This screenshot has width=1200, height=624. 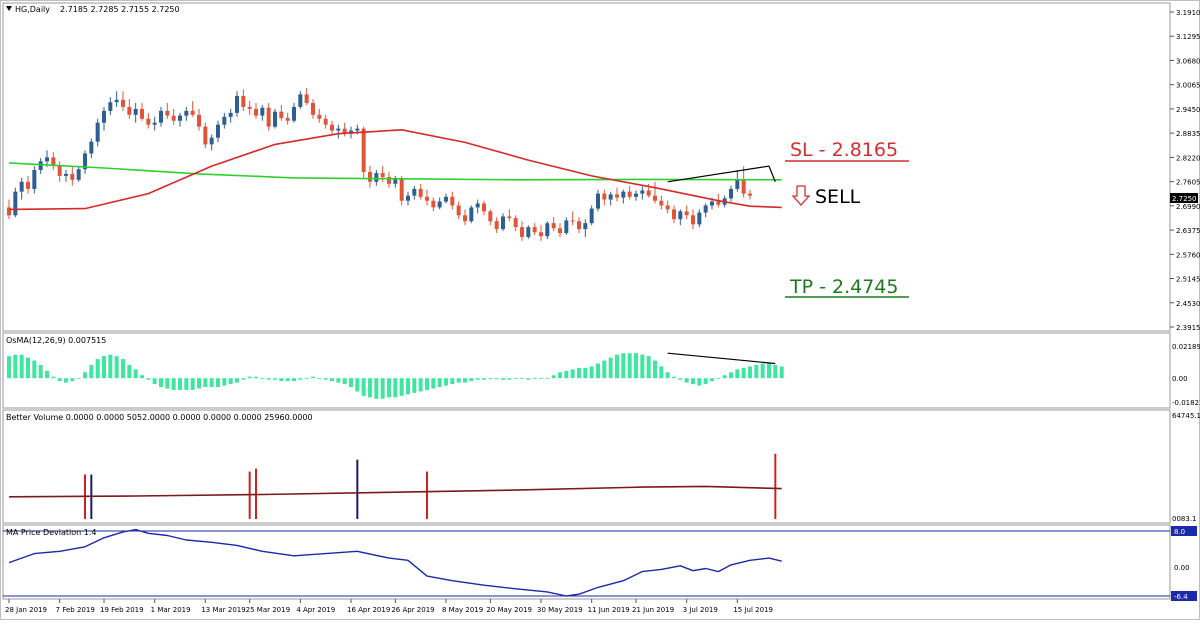 I want to click on price-trendline, so click(x=718, y=174).